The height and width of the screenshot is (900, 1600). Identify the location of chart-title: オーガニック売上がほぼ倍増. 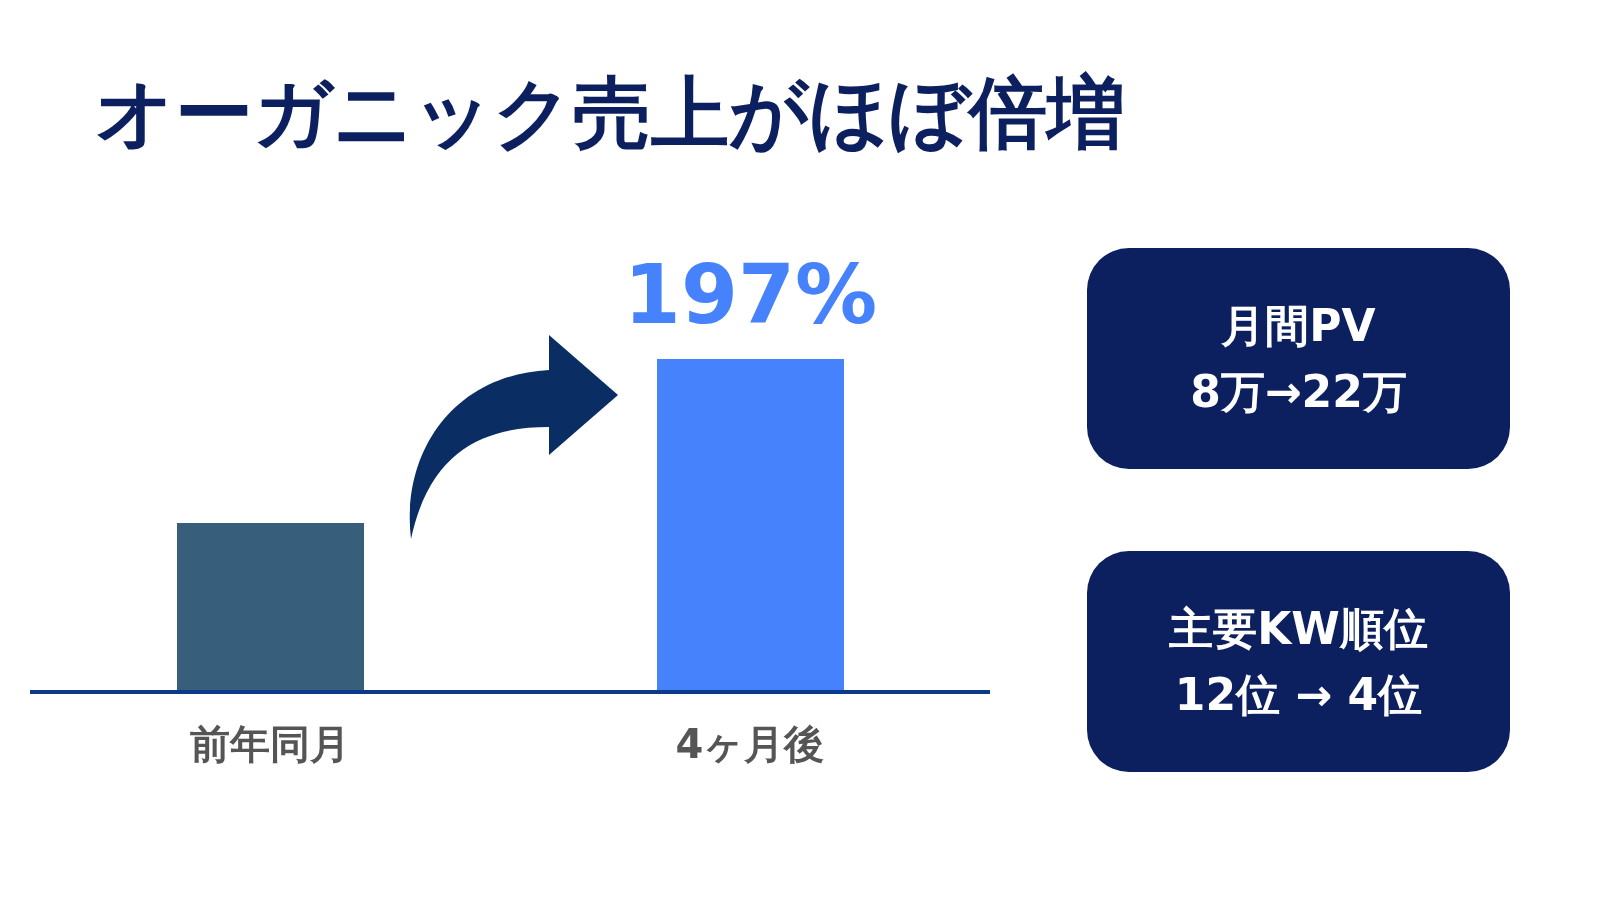
(610, 113).